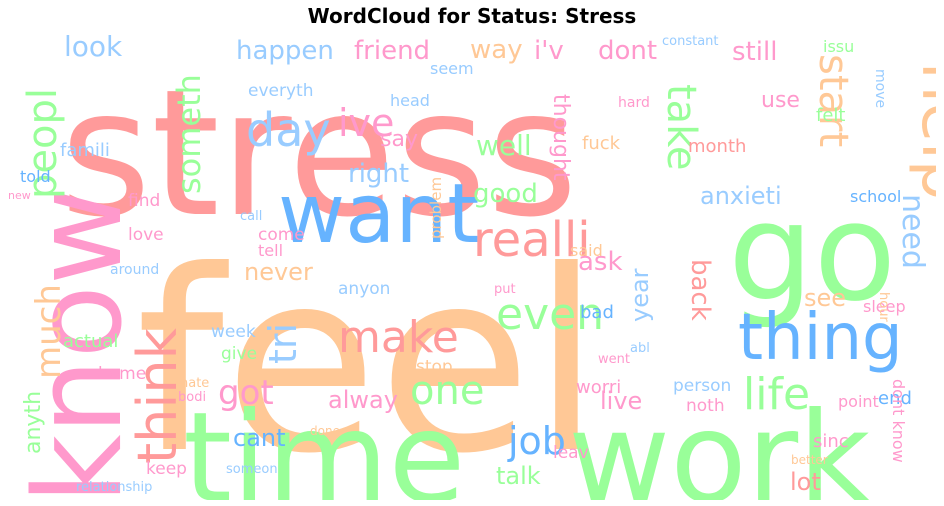 The width and height of the screenshot is (944, 506). Describe the element at coordinates (324, 443) in the screenshot. I see `cloud-word: time` at that location.